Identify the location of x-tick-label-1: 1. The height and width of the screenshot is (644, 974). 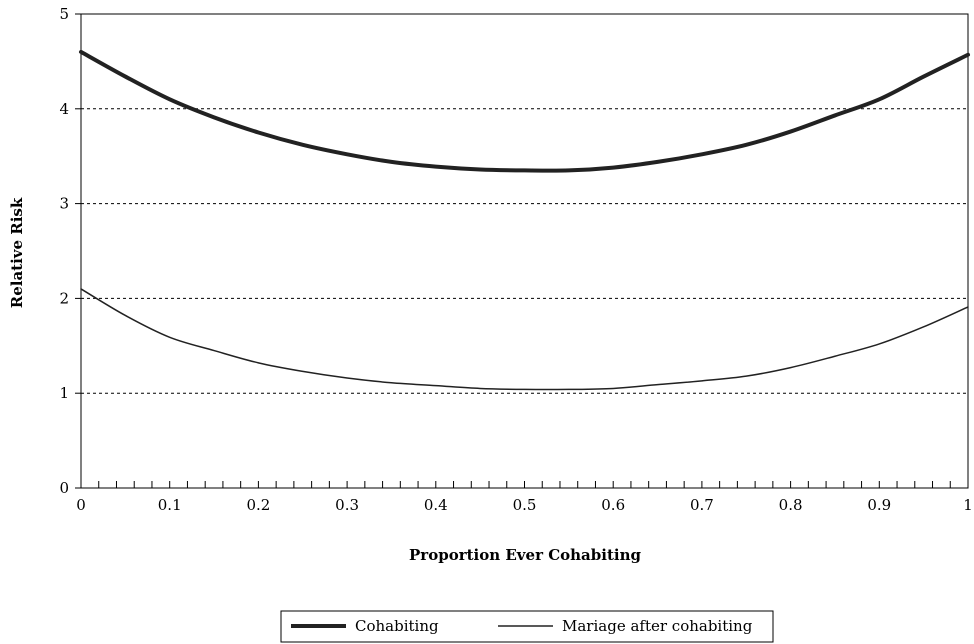
(968, 505).